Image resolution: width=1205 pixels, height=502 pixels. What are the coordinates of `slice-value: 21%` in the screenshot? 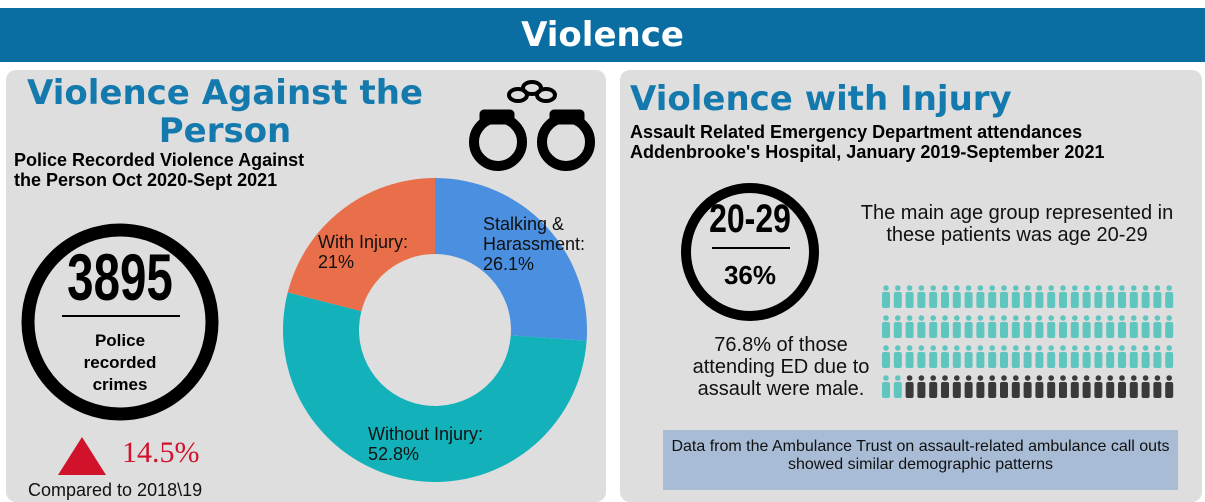 It's located at (336, 262).